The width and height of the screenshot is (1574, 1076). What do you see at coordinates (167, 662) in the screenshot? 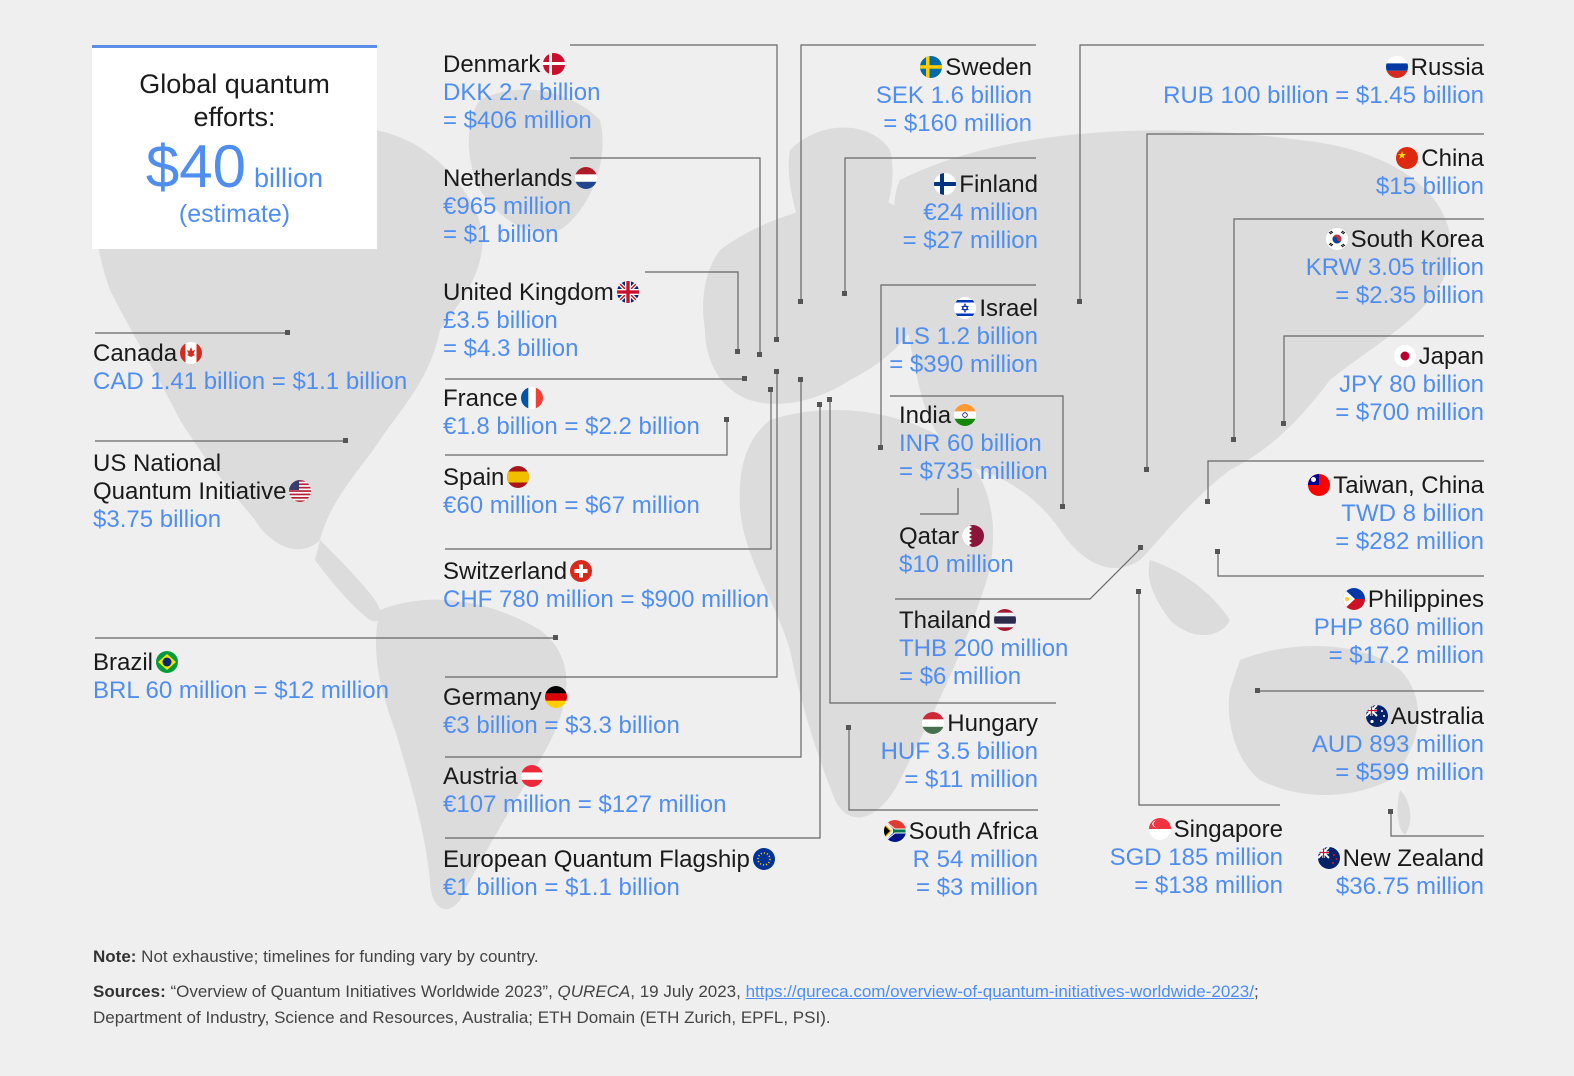
I see `brazil-flag-icon` at bounding box center [167, 662].